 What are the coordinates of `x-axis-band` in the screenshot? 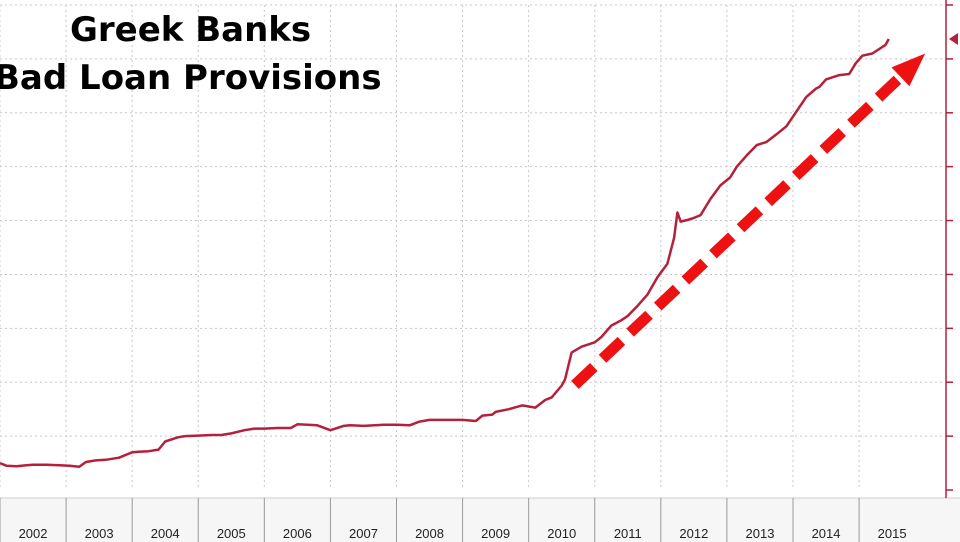 It's located at (480, 520).